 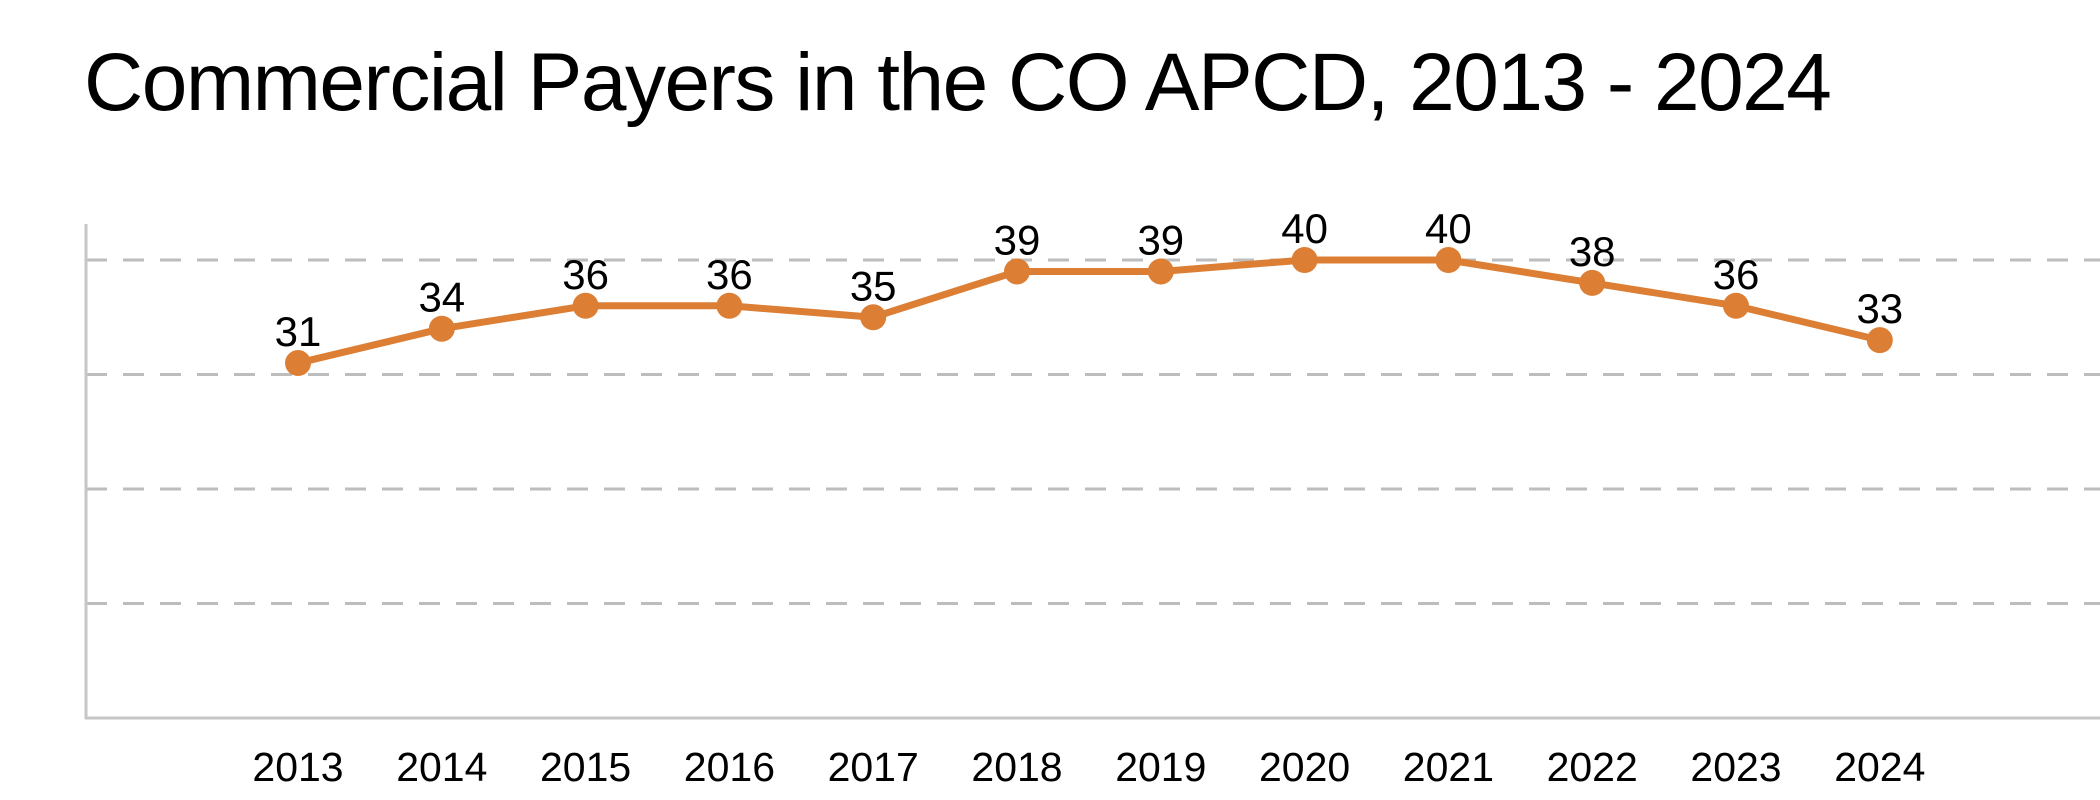 What do you see at coordinates (1592, 767) in the screenshot?
I see `x-tick-label: 2022` at bounding box center [1592, 767].